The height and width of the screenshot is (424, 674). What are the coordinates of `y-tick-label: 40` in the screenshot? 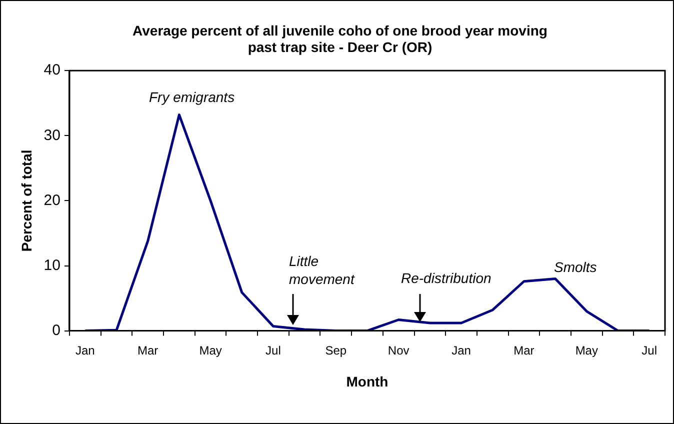 It's located at (52, 70).